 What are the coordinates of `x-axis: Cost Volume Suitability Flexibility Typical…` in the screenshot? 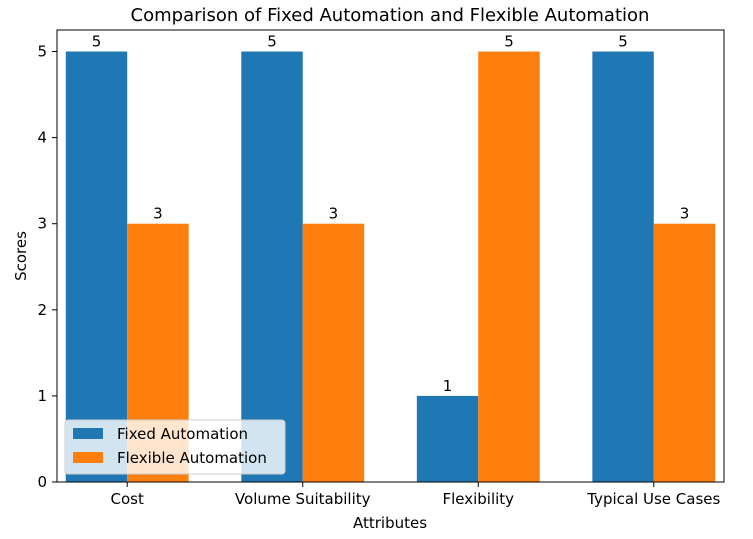 It's located at (416, 495).